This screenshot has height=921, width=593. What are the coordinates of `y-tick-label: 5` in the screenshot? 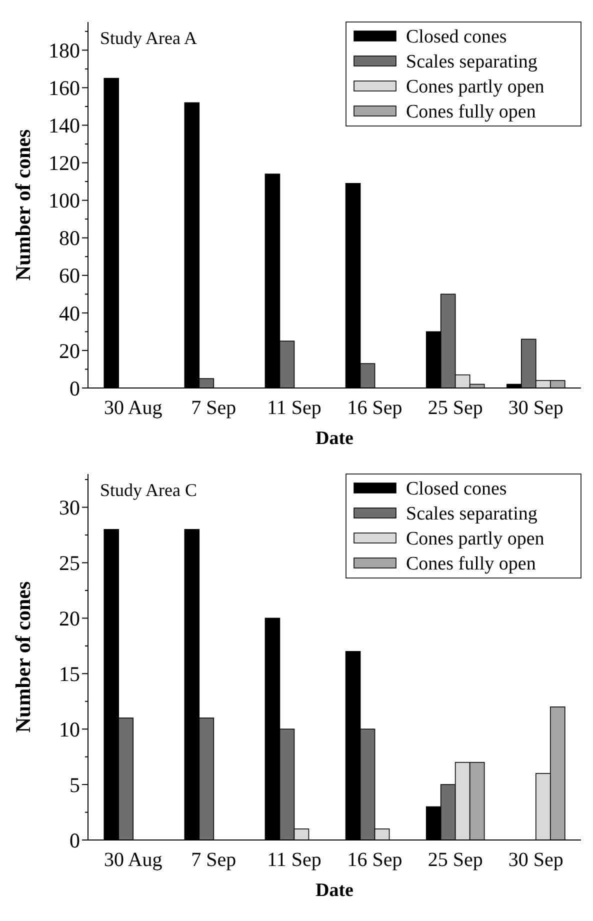 It's located at (75, 784).